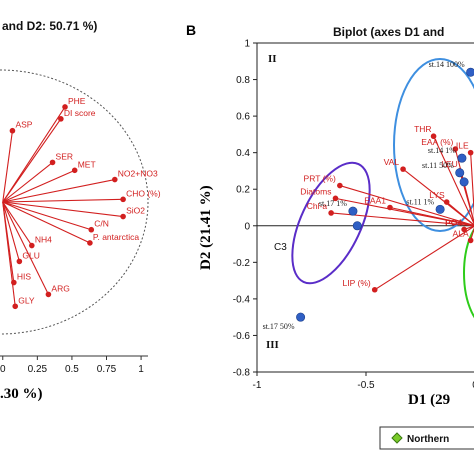 The width and height of the screenshot is (474, 474). What do you see at coordinates (26, 300) in the screenshot?
I see `label-gly: GLY` at bounding box center [26, 300].